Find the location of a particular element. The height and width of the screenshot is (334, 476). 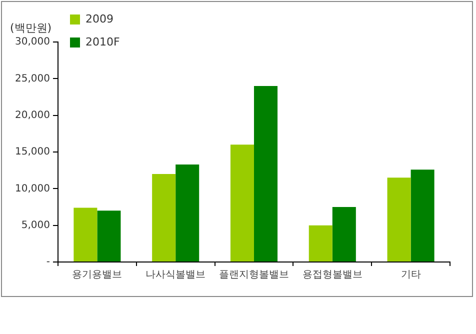

y-tick-label: 30,000 is located at coordinates (32, 42).